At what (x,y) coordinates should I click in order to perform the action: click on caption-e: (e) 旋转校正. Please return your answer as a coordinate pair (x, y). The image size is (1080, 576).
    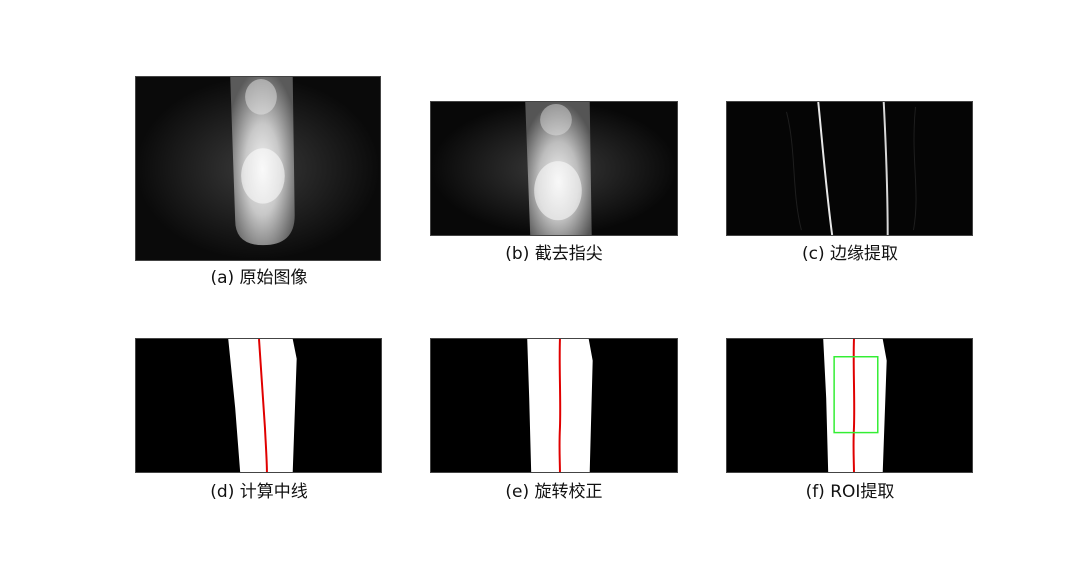
    Looking at the image, I should click on (554, 492).